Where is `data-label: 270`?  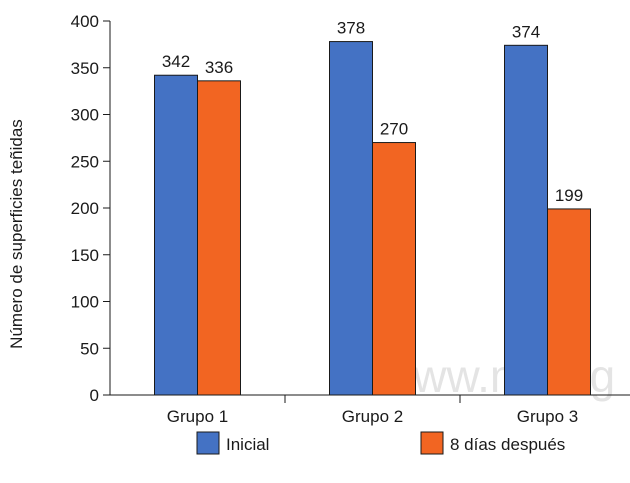 data-label: 270 is located at coordinates (394, 129).